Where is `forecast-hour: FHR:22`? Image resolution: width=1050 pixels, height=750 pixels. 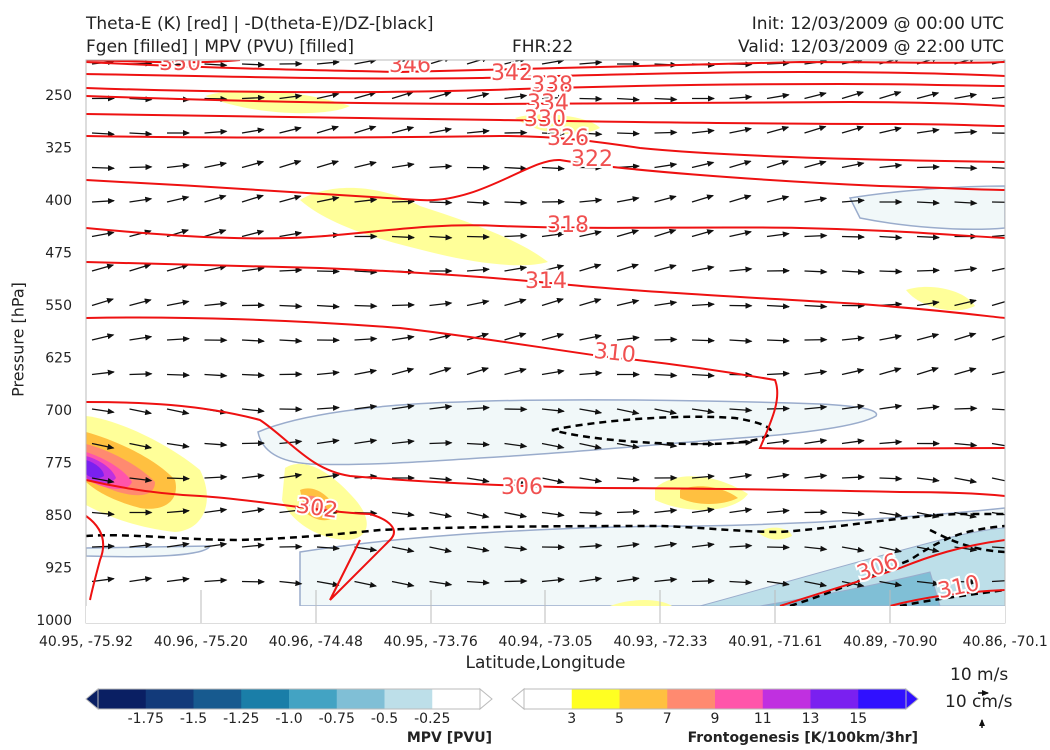
forecast-hour: FHR:22 is located at coordinates (543, 47).